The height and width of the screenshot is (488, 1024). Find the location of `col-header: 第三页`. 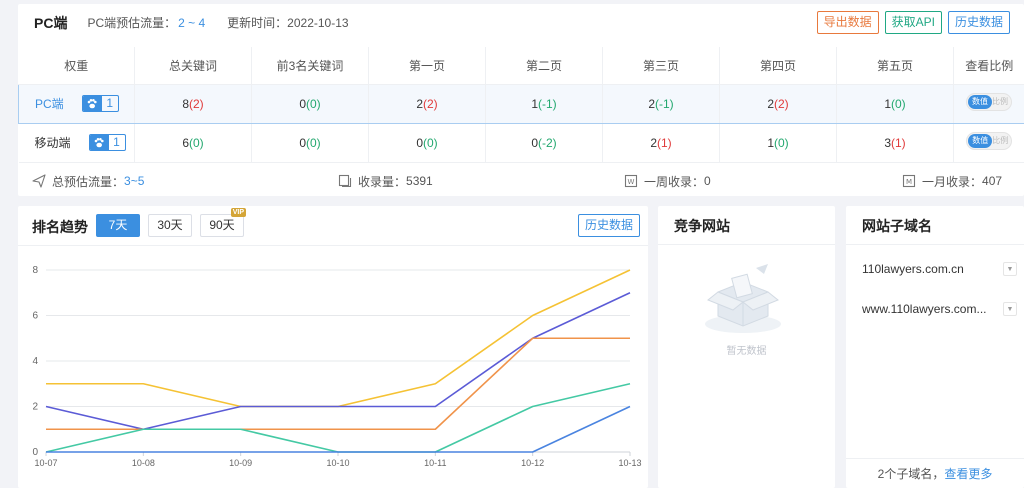

col-header: 第三页 is located at coordinates (661, 66).